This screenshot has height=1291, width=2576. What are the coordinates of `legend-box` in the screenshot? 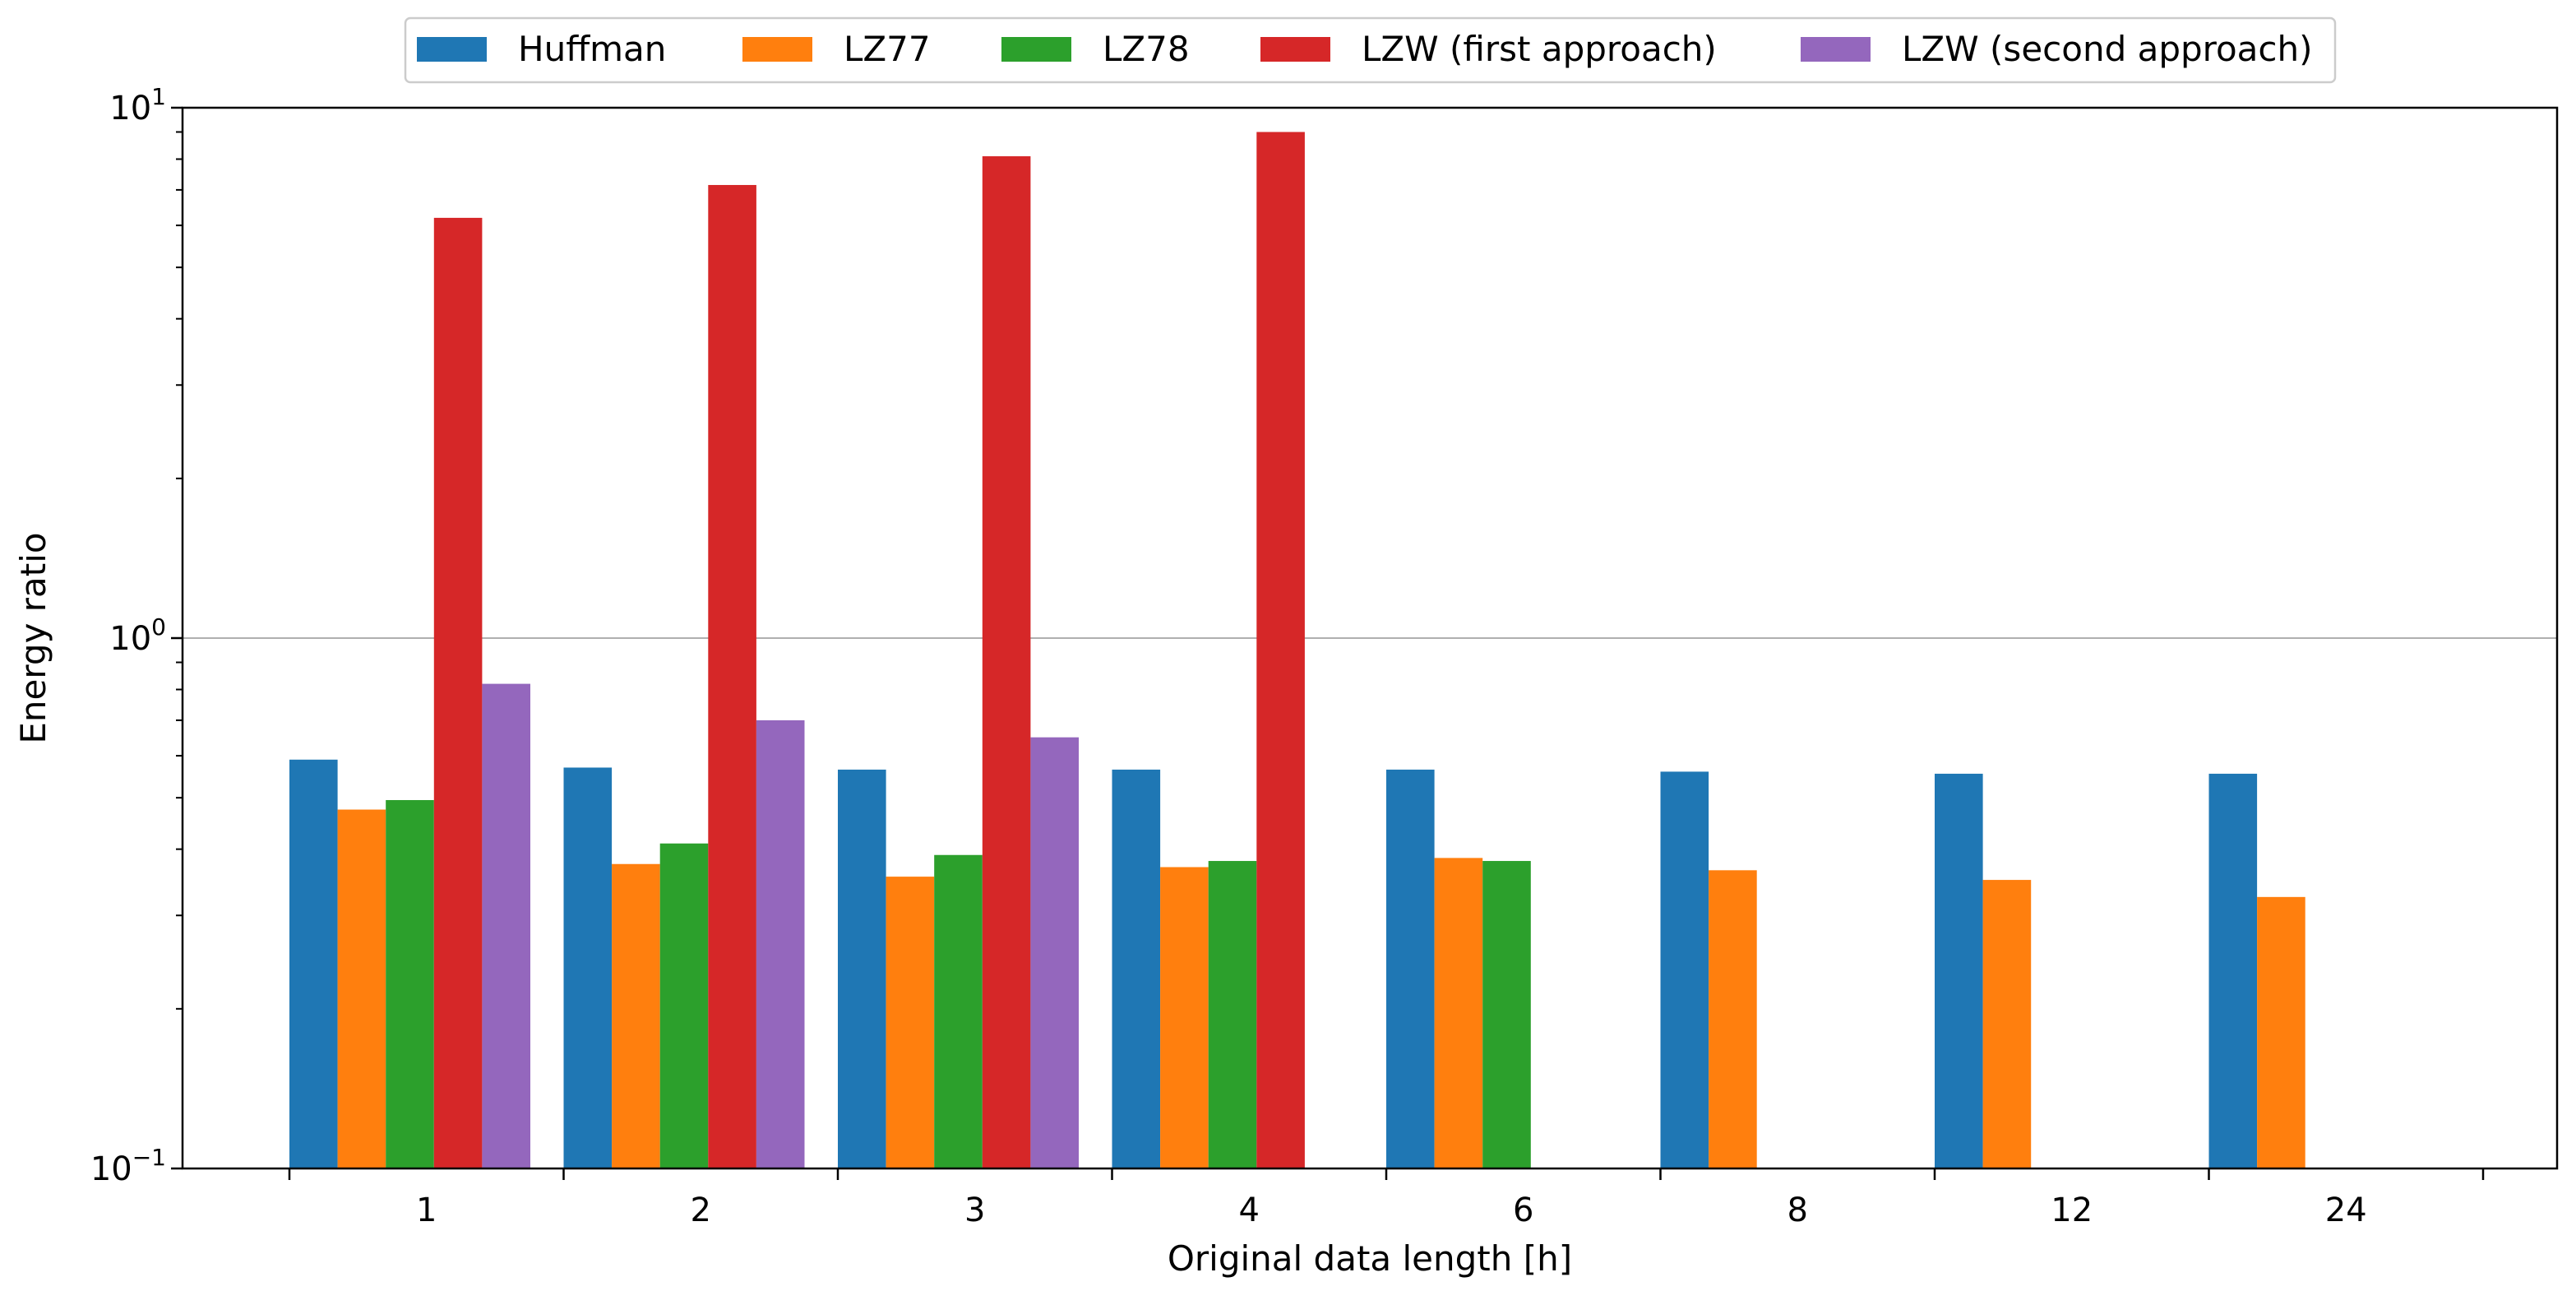 It's located at (1370, 50).